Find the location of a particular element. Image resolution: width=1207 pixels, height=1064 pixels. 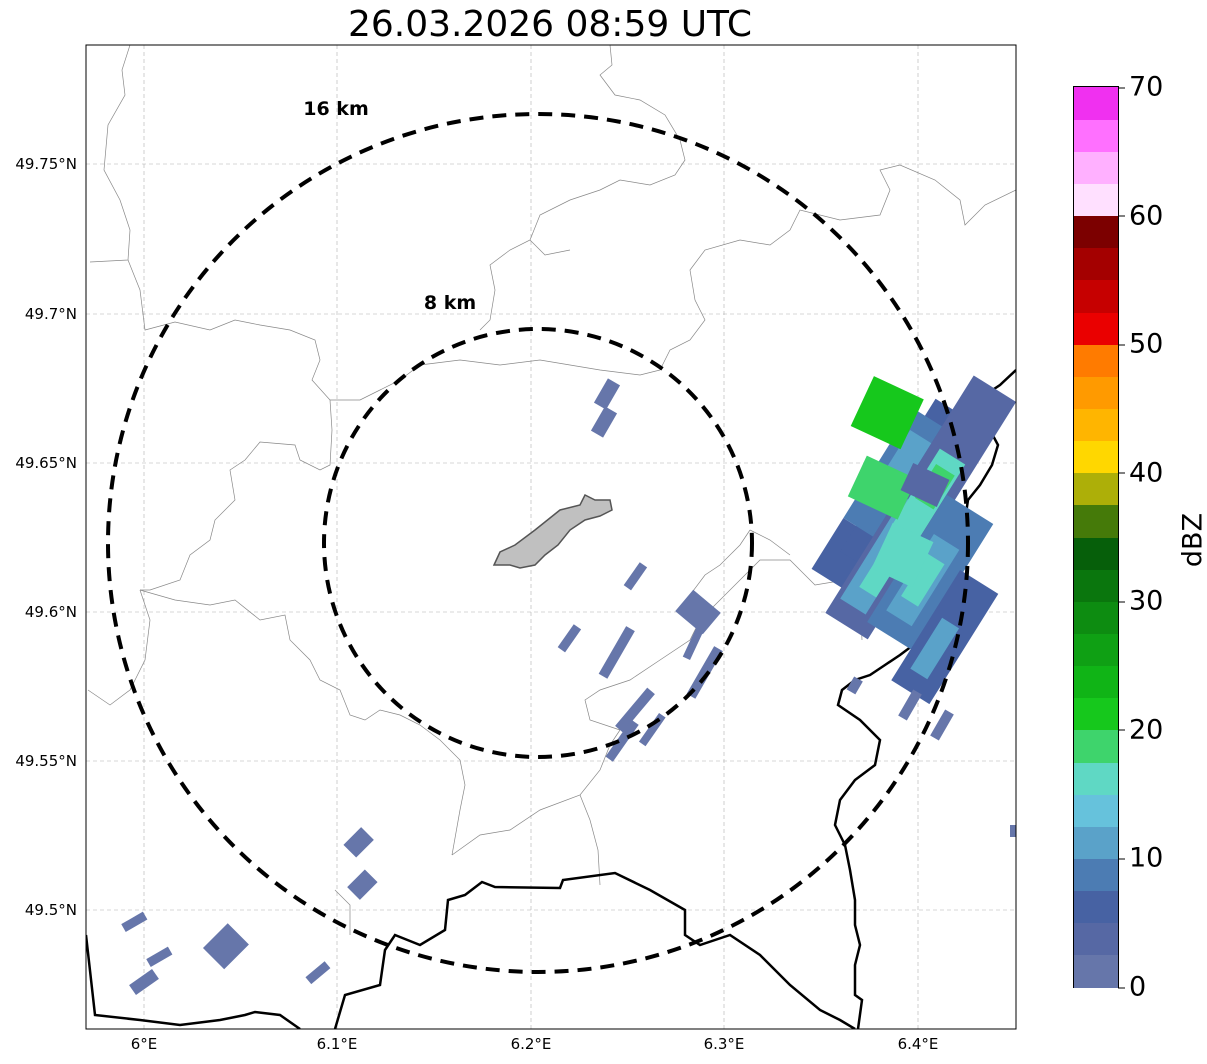

colorbar-tick-label: 30 is located at coordinates (1140, 601).